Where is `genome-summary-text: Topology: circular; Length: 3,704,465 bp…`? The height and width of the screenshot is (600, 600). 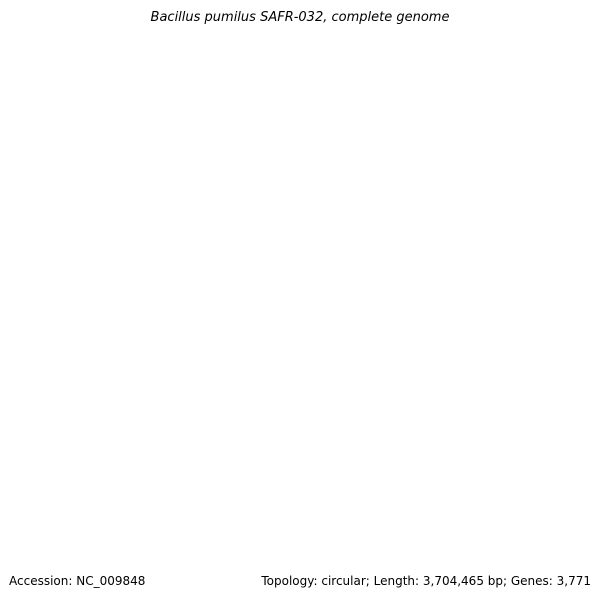
genome-summary-text: Topology: circular; Length: 3,704,465 bp… is located at coordinates (426, 581).